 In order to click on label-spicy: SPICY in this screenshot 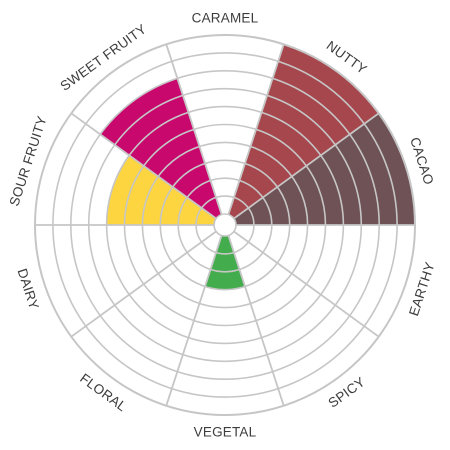, I will do `click(346, 392)`.